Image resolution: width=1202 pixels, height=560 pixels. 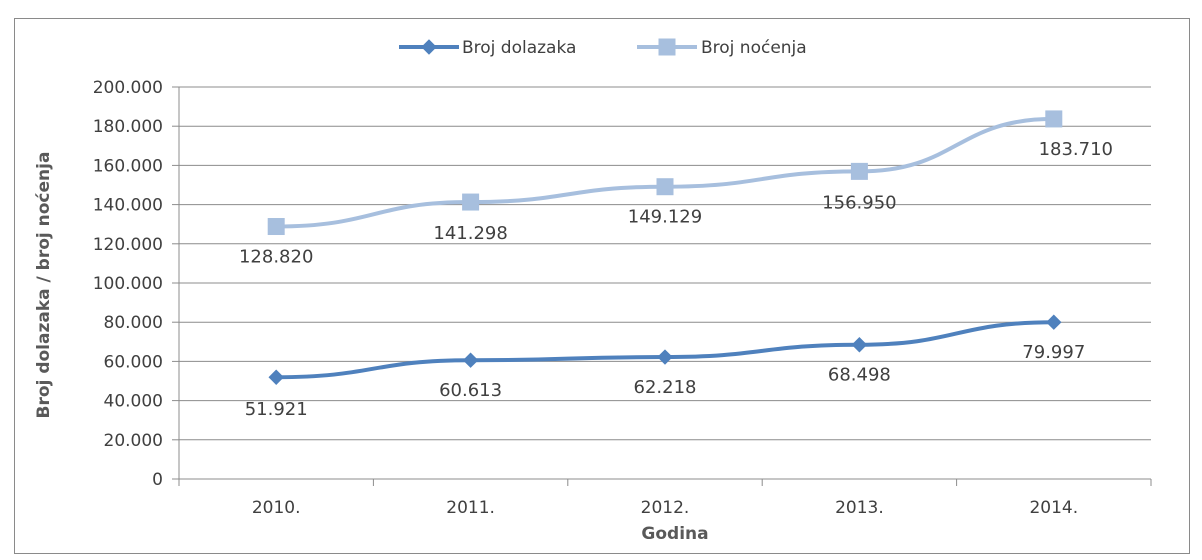 What do you see at coordinates (133, 441) in the screenshot?
I see `y-tick-label: 20.000` at bounding box center [133, 441].